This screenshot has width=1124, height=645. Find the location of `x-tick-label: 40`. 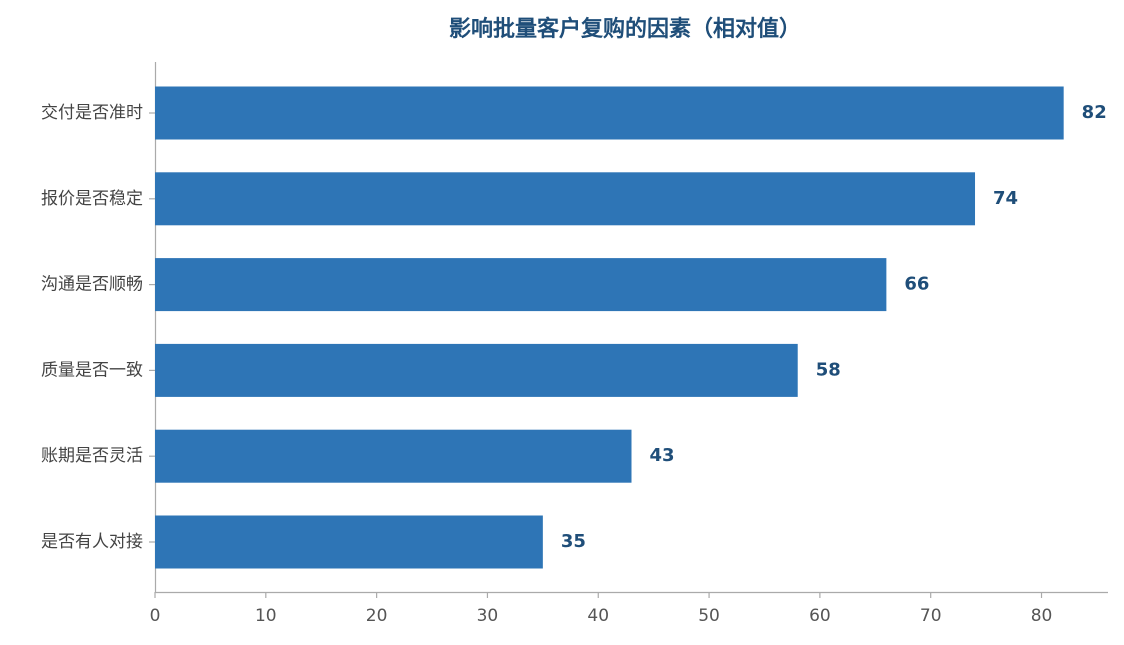

x-tick-label: 40 is located at coordinates (598, 616).